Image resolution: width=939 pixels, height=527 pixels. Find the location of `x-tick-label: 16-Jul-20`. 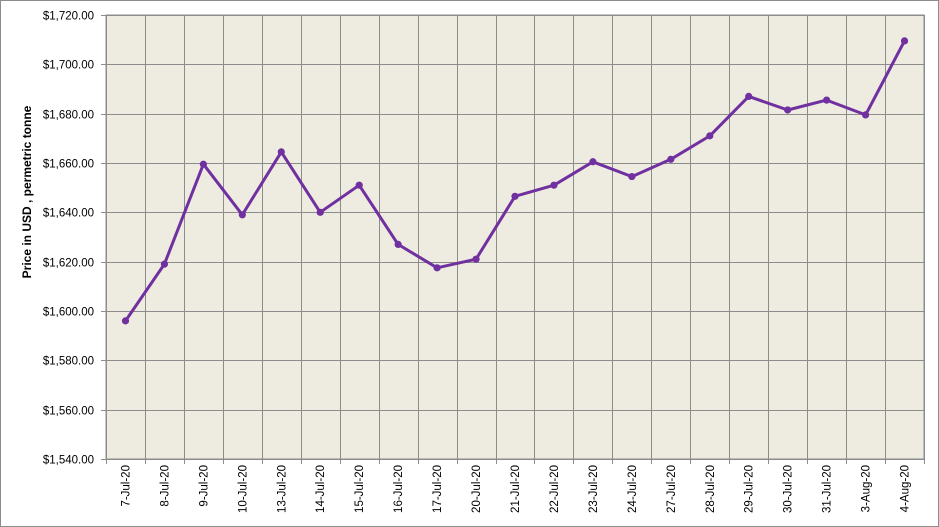

x-tick-label: 16-Jul-20 is located at coordinates (399, 489).